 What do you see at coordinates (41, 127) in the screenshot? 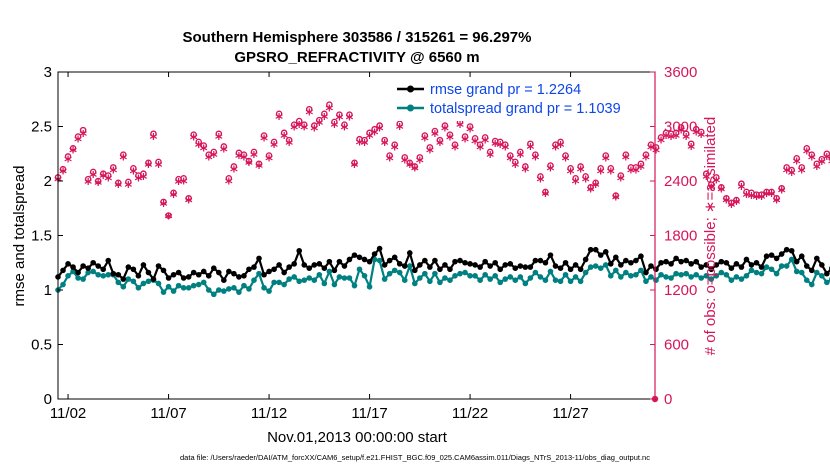
I see `y-left-tick-label: 2.5` at bounding box center [41, 127].